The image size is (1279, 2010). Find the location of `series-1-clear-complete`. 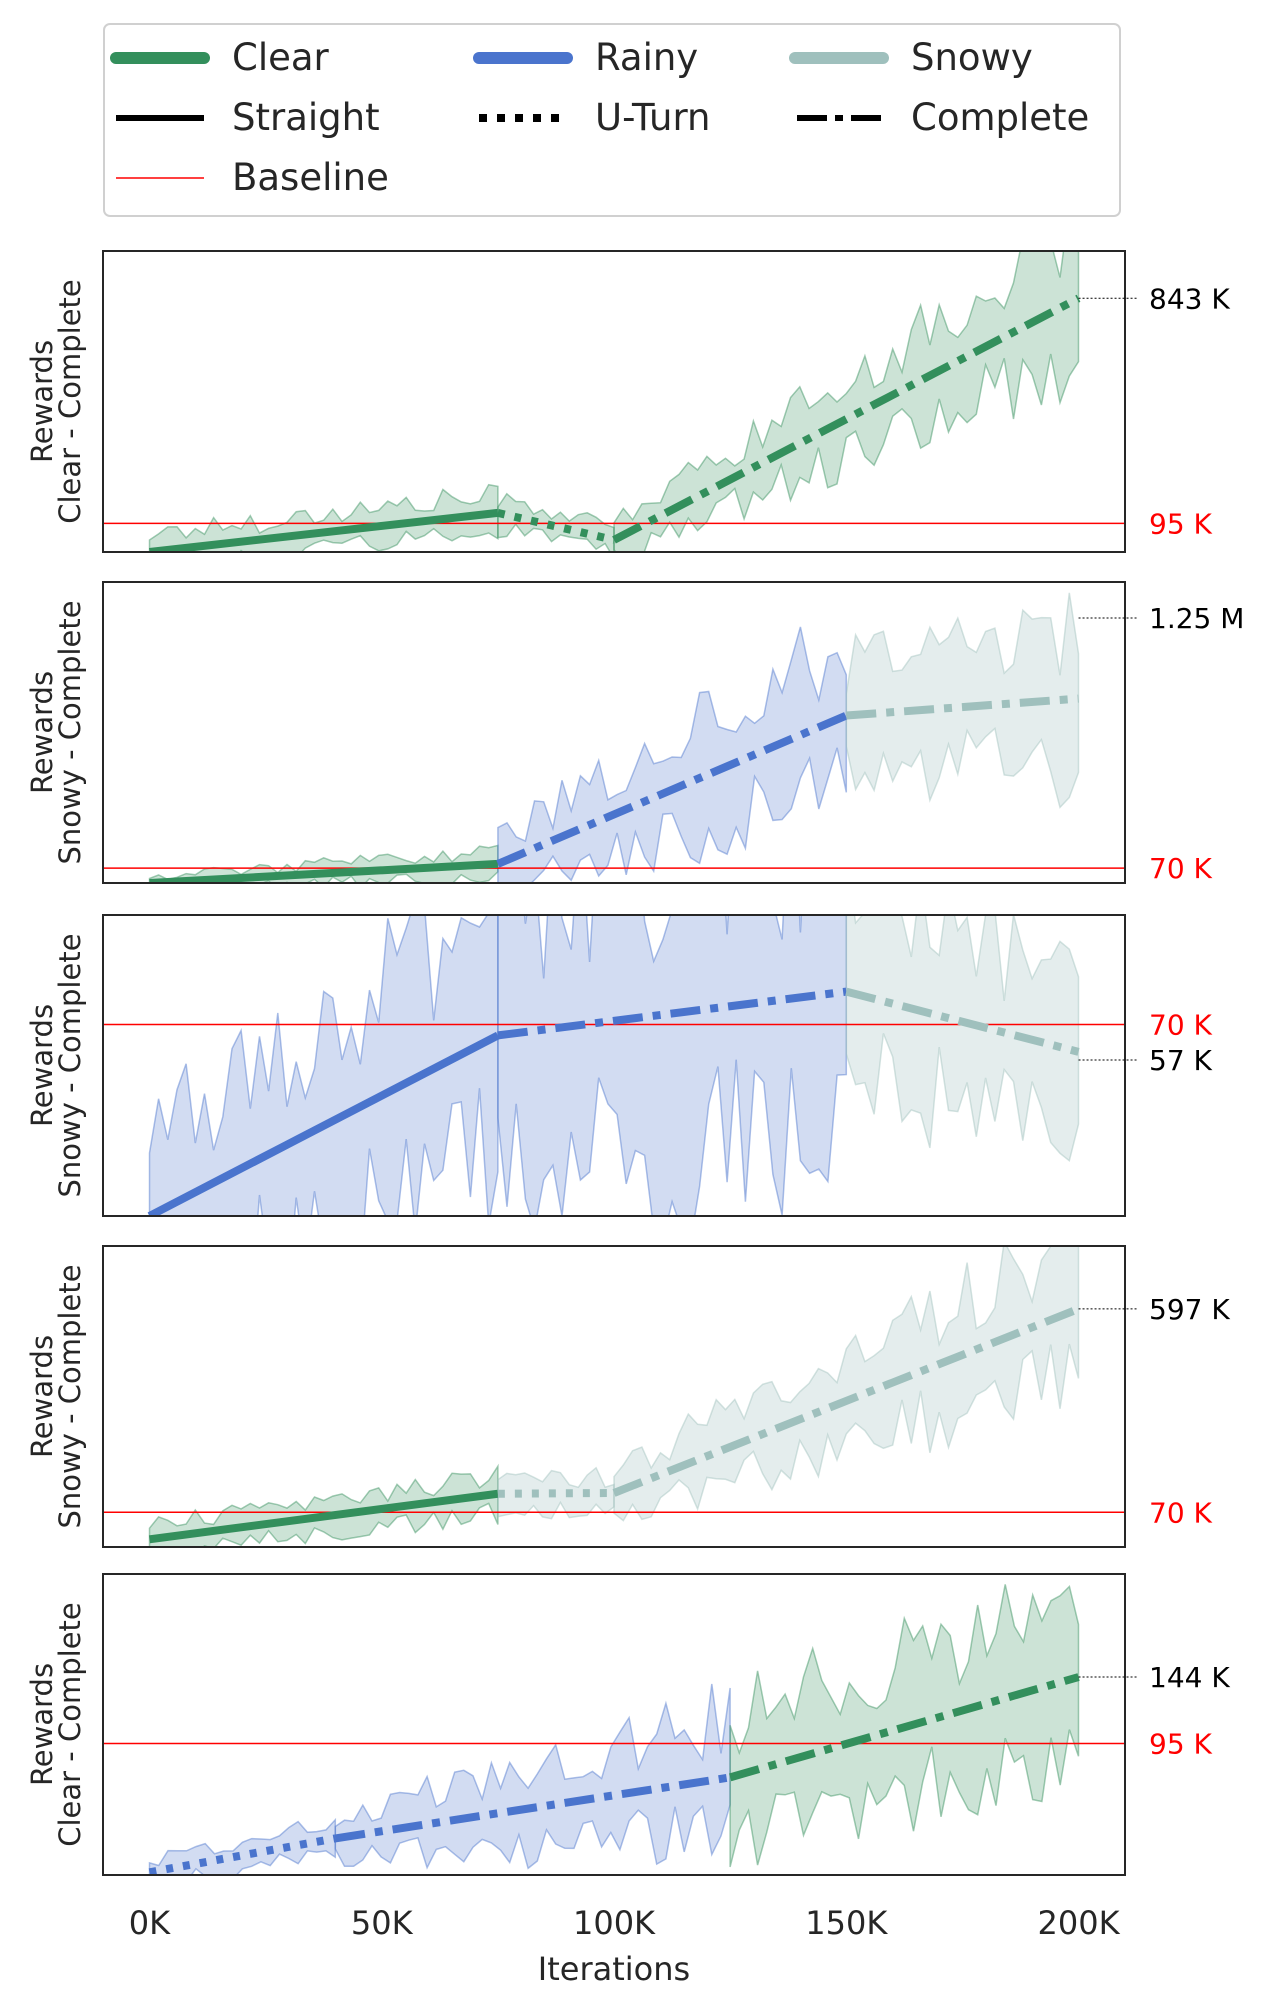

series-1-clear-complete is located at coordinates (846, 419).